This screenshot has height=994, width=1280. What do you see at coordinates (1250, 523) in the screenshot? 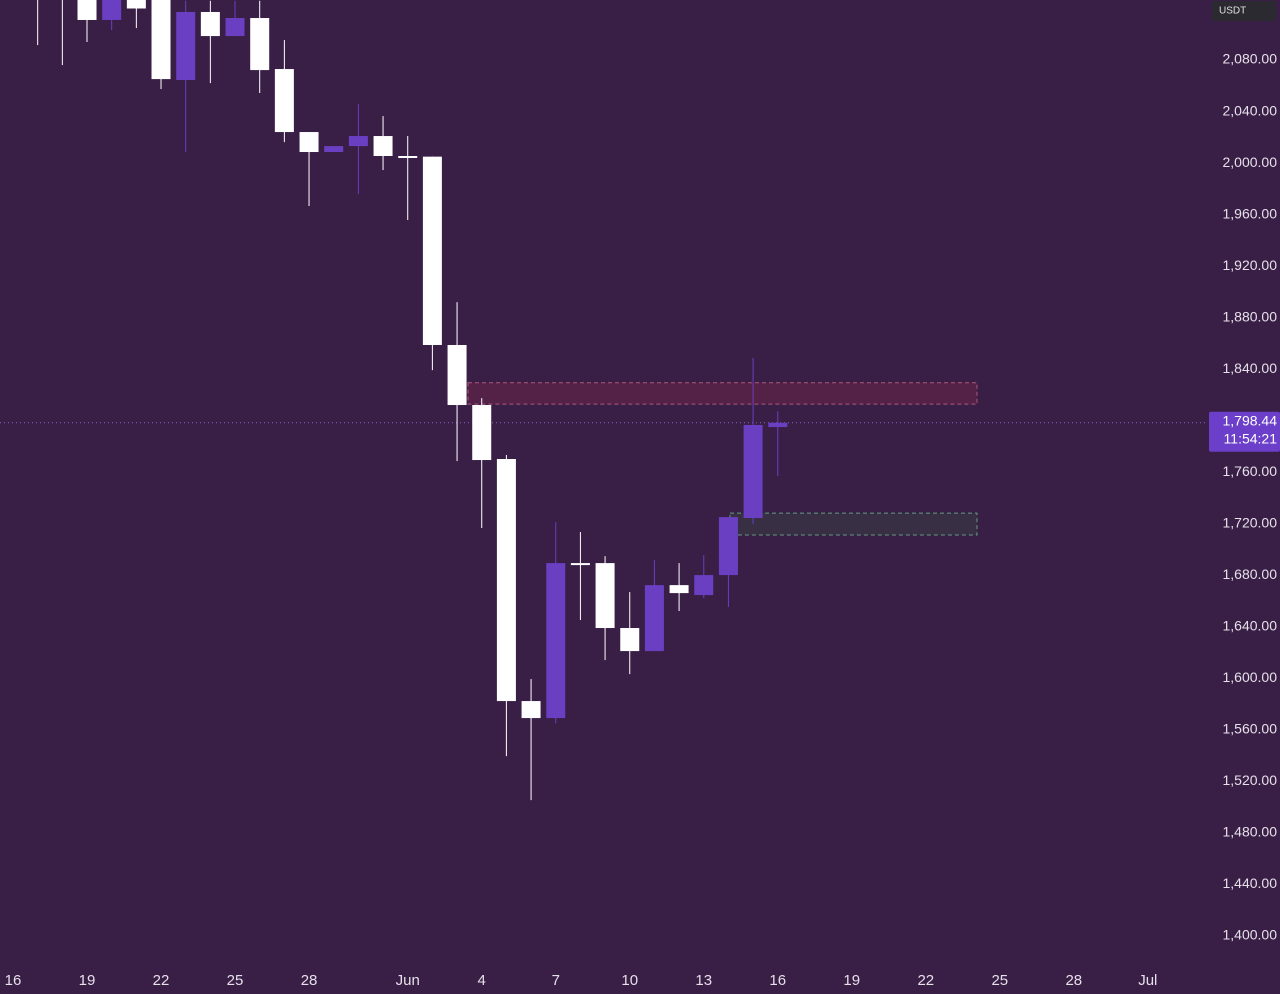
I see `y-tick-label: 1,720.00` at bounding box center [1250, 523].